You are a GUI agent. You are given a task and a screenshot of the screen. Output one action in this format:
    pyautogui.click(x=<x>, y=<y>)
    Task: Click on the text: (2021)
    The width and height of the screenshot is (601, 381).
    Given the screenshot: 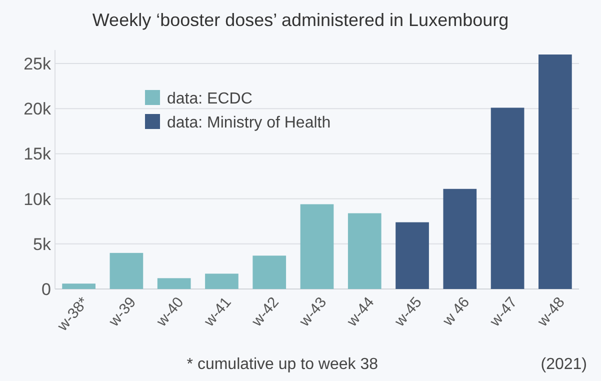 What is the action you would take?
    pyautogui.click(x=563, y=364)
    